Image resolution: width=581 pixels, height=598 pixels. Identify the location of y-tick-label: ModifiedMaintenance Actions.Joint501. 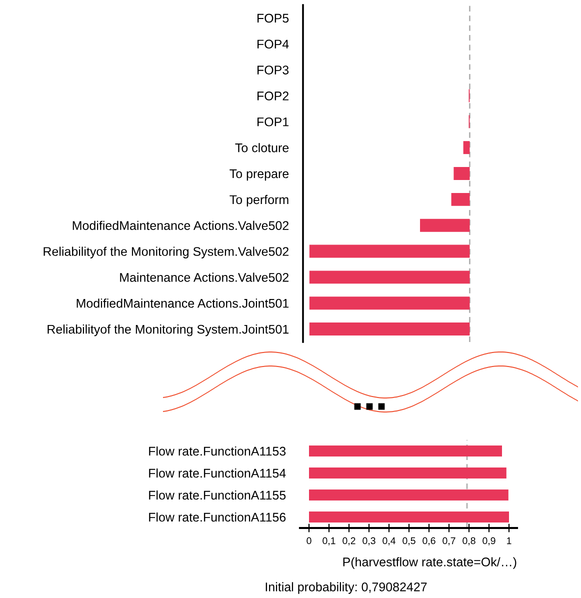
(182, 303).